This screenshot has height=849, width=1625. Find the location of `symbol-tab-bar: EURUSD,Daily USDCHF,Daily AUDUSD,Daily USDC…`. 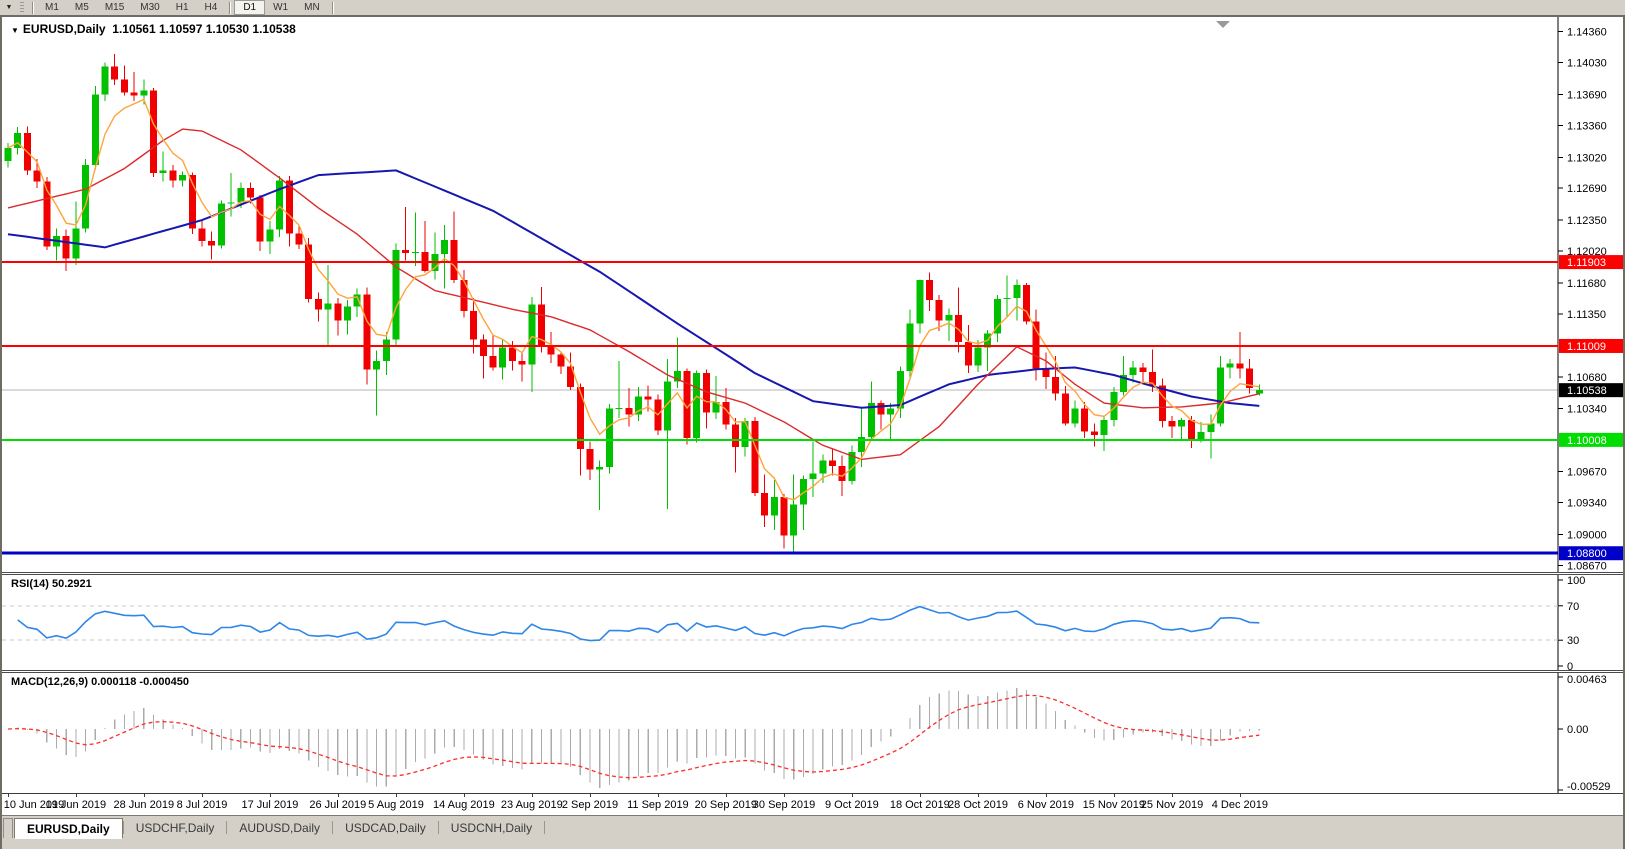

symbol-tab-bar: EURUSD,Daily USDCHF,Daily AUDUSD,Daily USDC… is located at coordinates (812, 832).